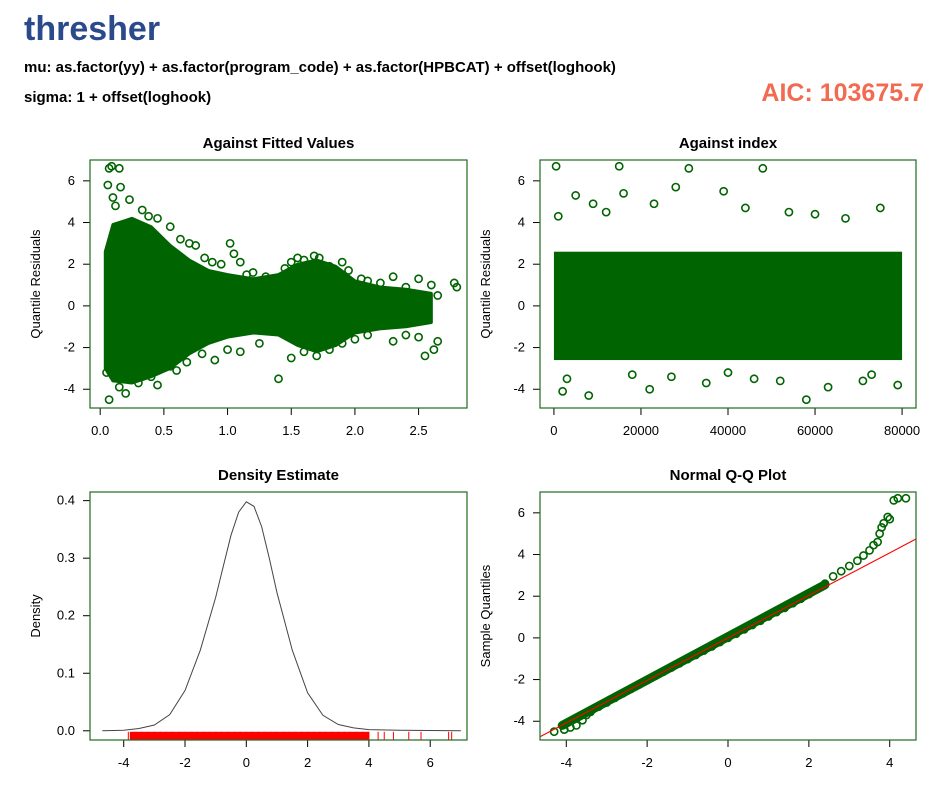 The height and width of the screenshot is (800, 950). I want to click on y-tick-label: -4, so click(519, 388).